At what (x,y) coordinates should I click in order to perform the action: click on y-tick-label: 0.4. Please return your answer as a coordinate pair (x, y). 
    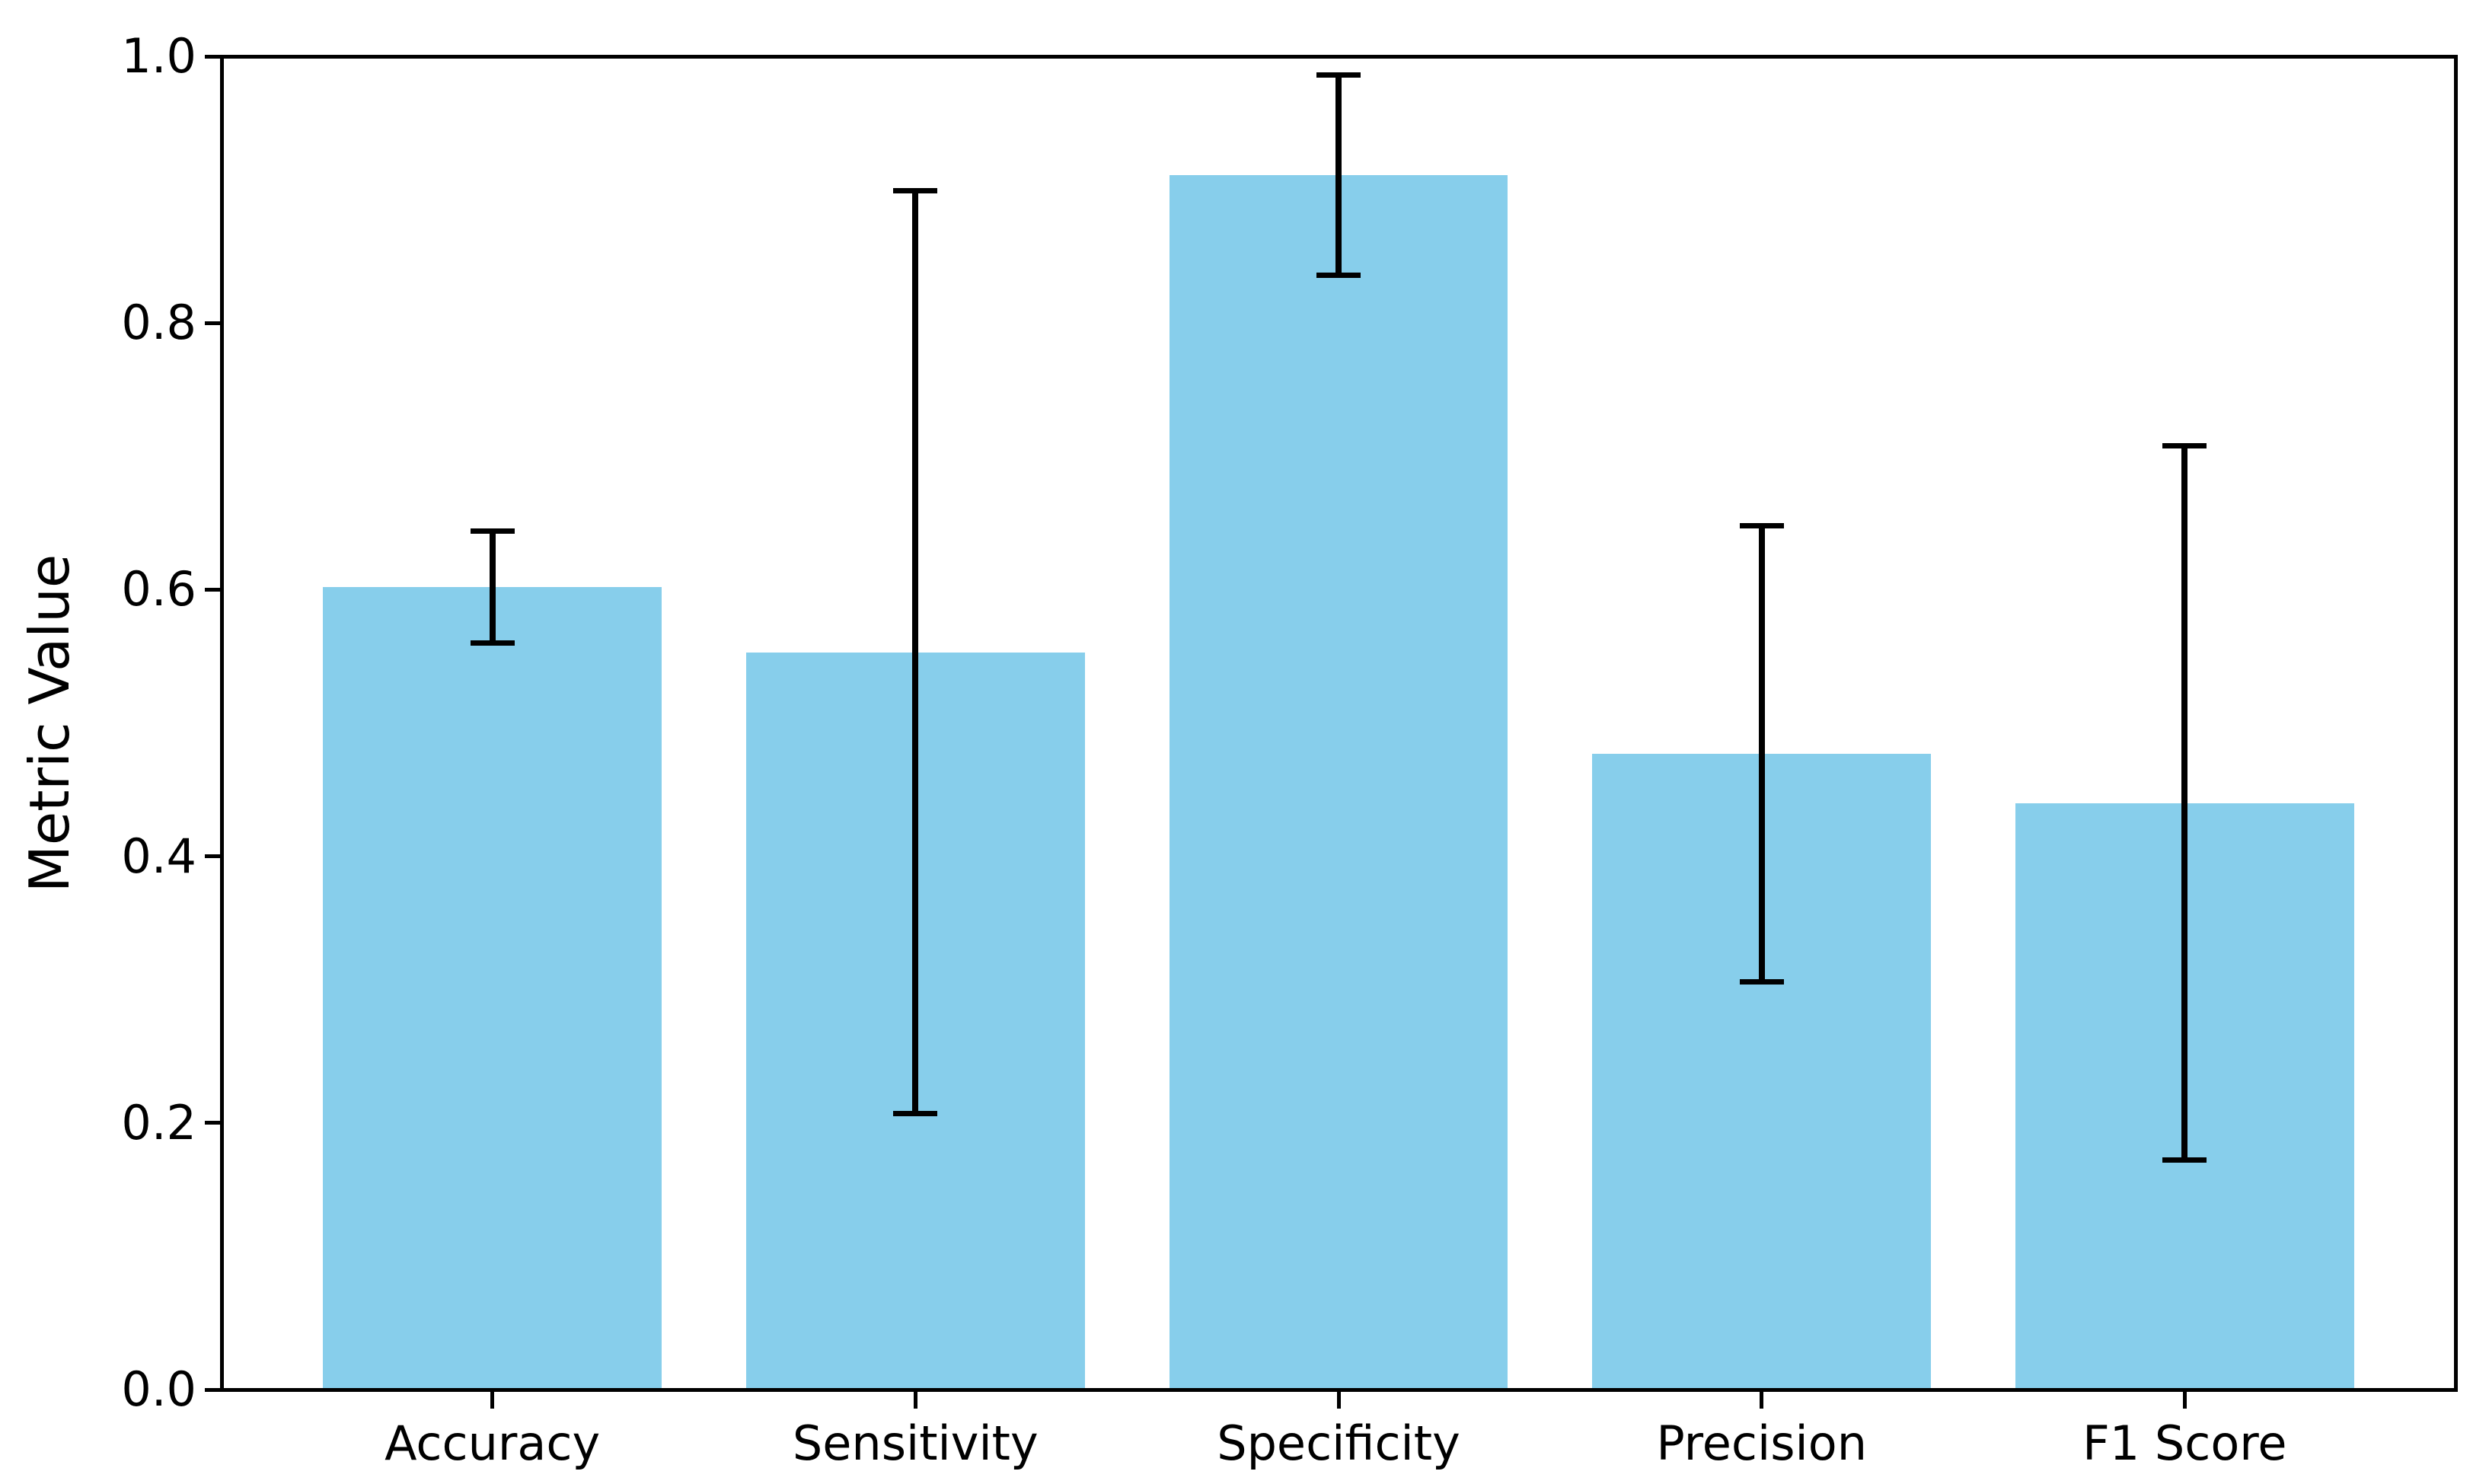
    Looking at the image, I should click on (159, 856).